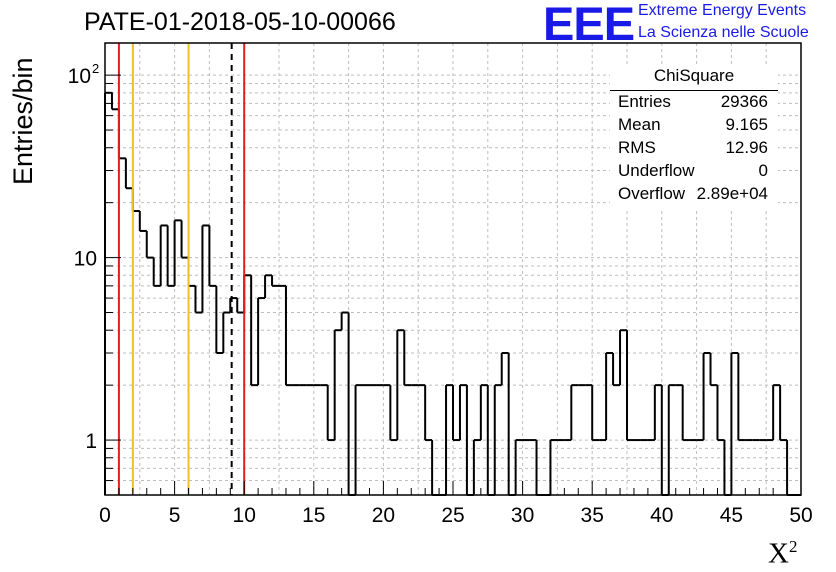 The height and width of the screenshot is (572, 836). Describe the element at coordinates (746, 124) in the screenshot. I see `stats-value: 9.165` at that location.